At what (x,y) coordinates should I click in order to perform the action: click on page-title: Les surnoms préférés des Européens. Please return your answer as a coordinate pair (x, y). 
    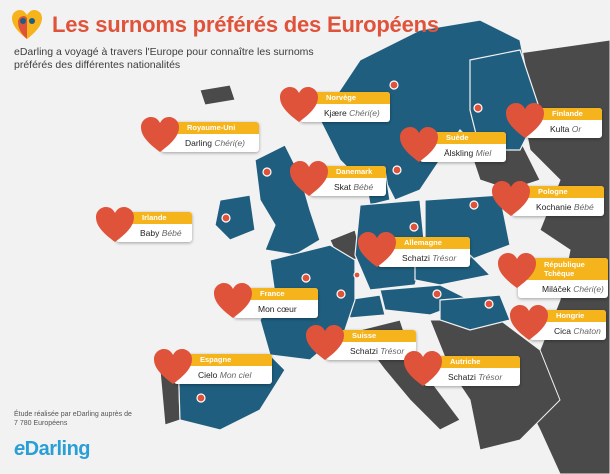
    Looking at the image, I should click on (245, 24).